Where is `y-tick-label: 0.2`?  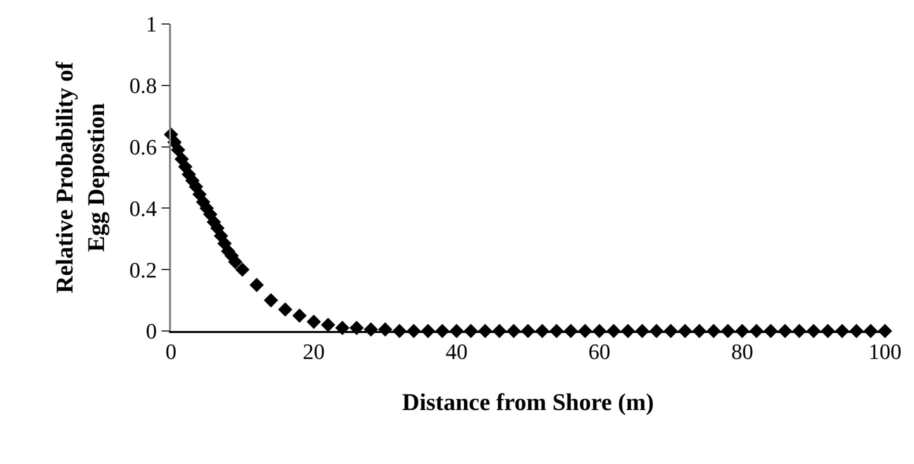
y-tick-label: 0.2 is located at coordinates (143, 269).